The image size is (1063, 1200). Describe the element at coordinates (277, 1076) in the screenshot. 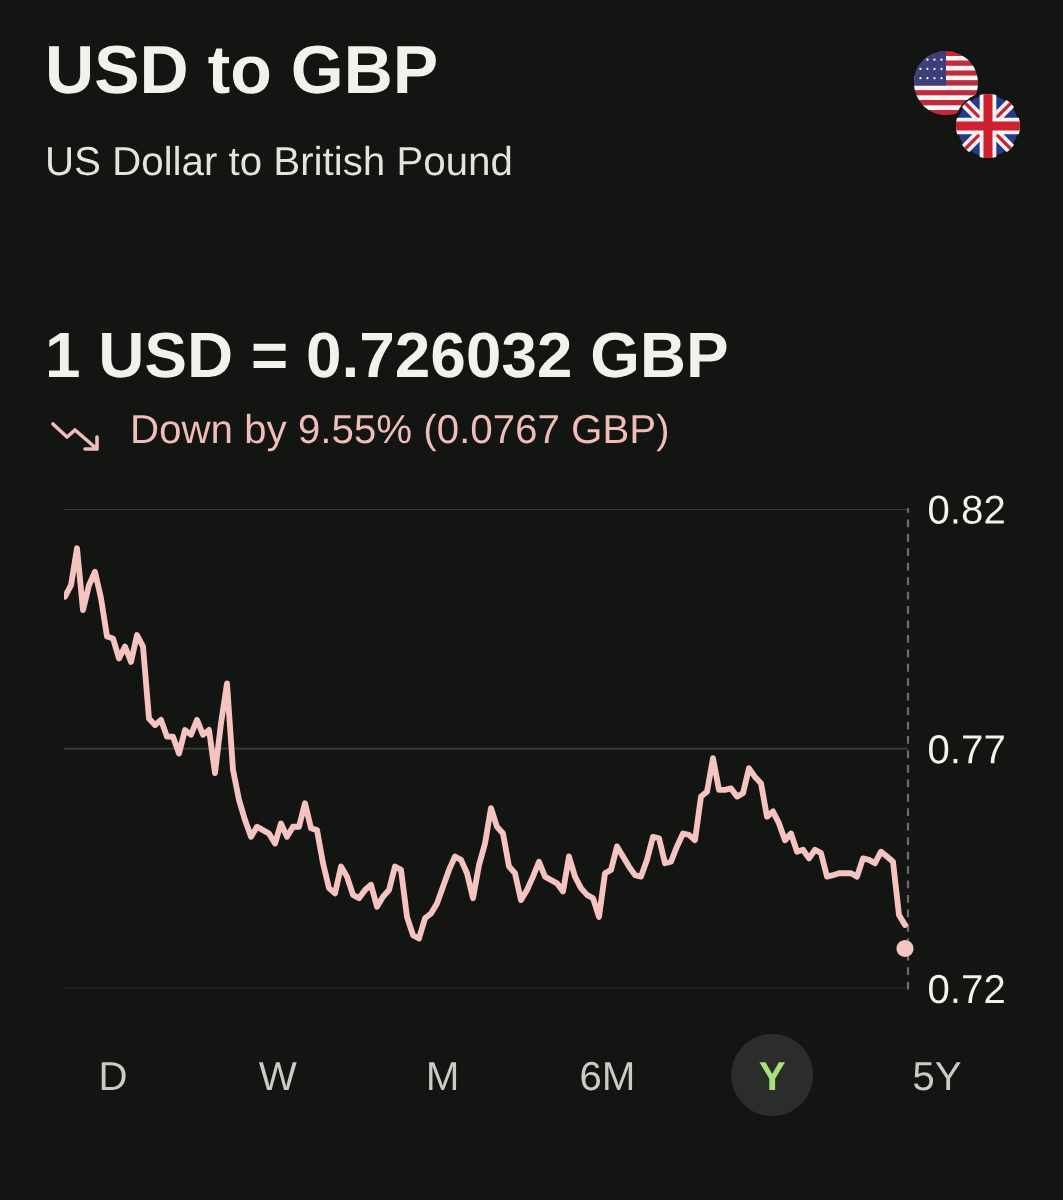

I see `text: W` at that location.